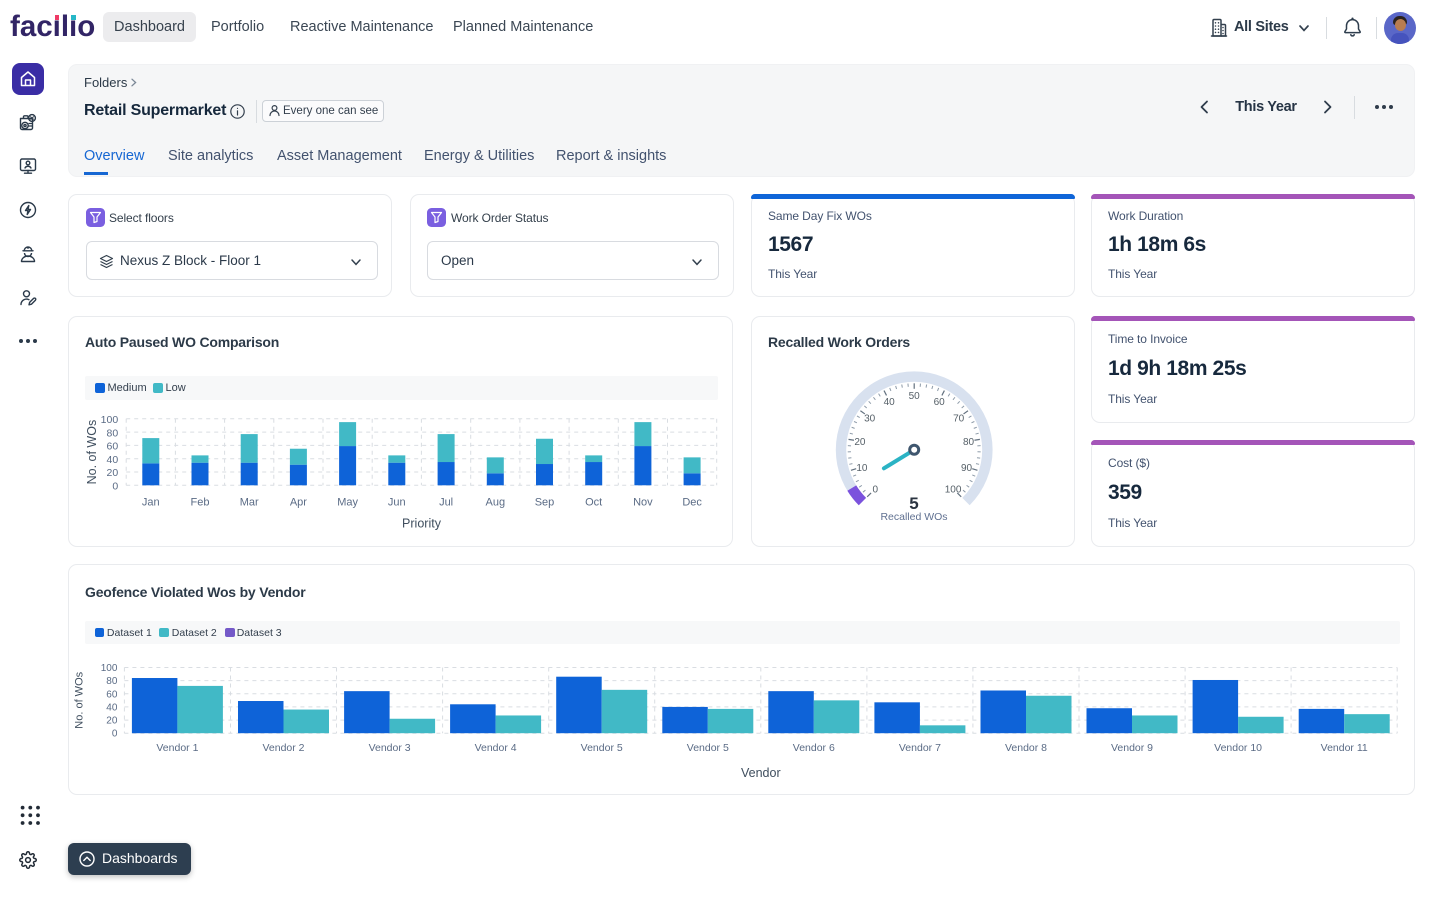 This screenshot has width=1440, height=900. I want to click on svg-text: 50, so click(915, 396).